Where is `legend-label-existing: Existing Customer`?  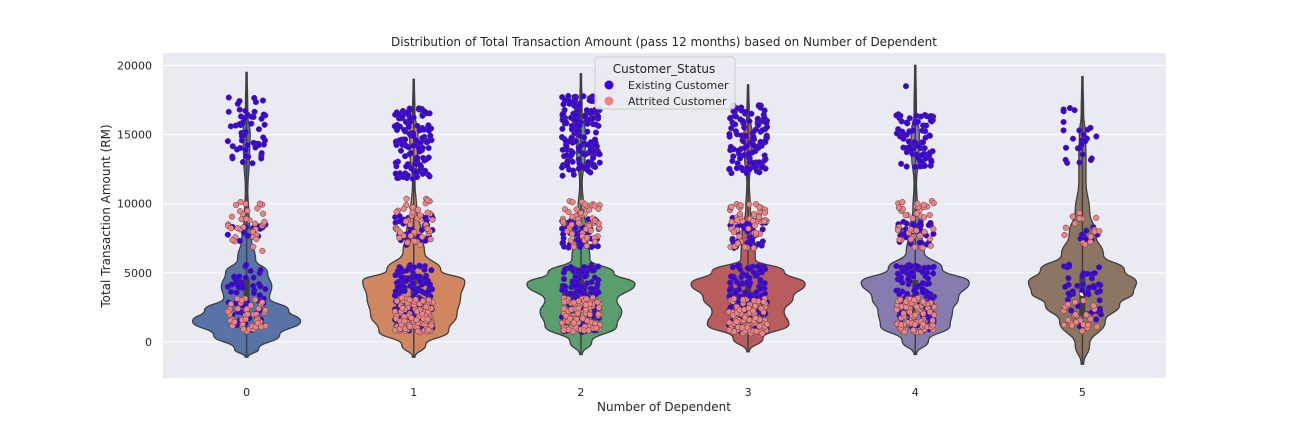
legend-label-existing: Existing Customer is located at coordinates (678, 85).